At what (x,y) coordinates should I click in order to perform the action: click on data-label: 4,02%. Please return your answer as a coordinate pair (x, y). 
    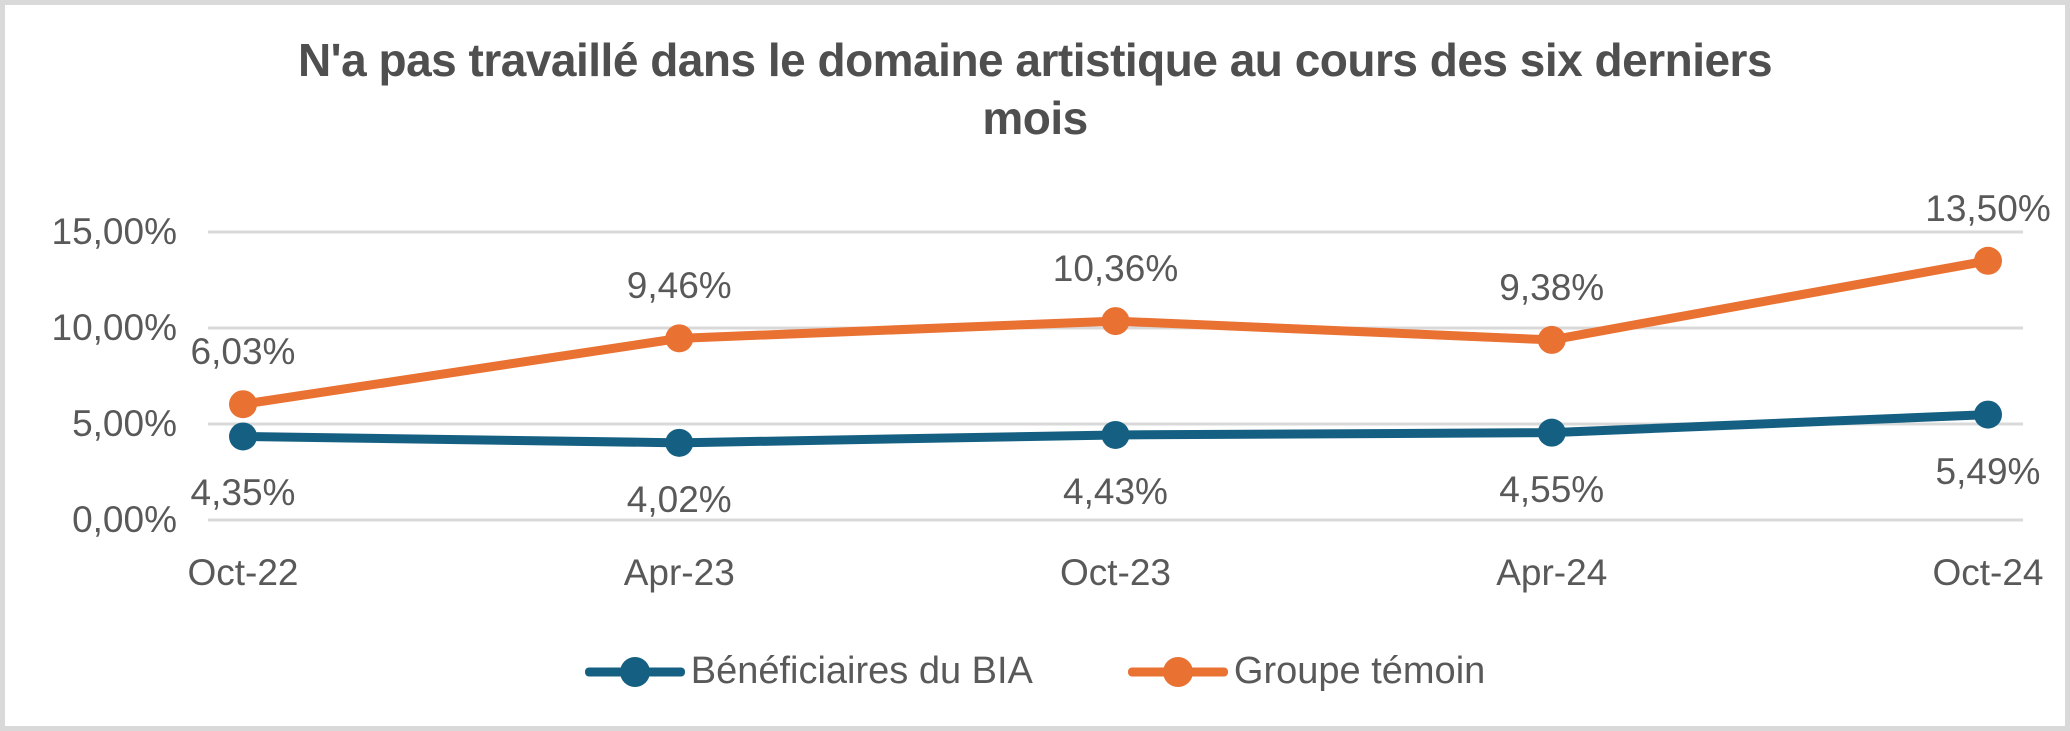
    Looking at the image, I should click on (679, 499).